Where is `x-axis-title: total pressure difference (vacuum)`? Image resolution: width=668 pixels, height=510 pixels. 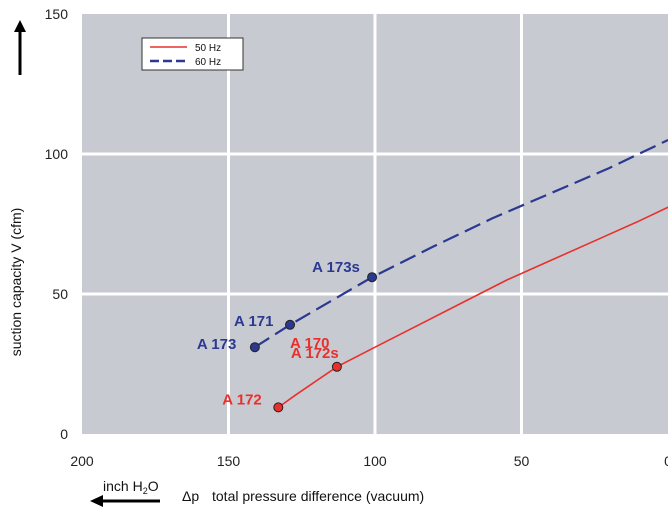
x-axis-title: total pressure difference (vacuum) is located at coordinates (318, 496).